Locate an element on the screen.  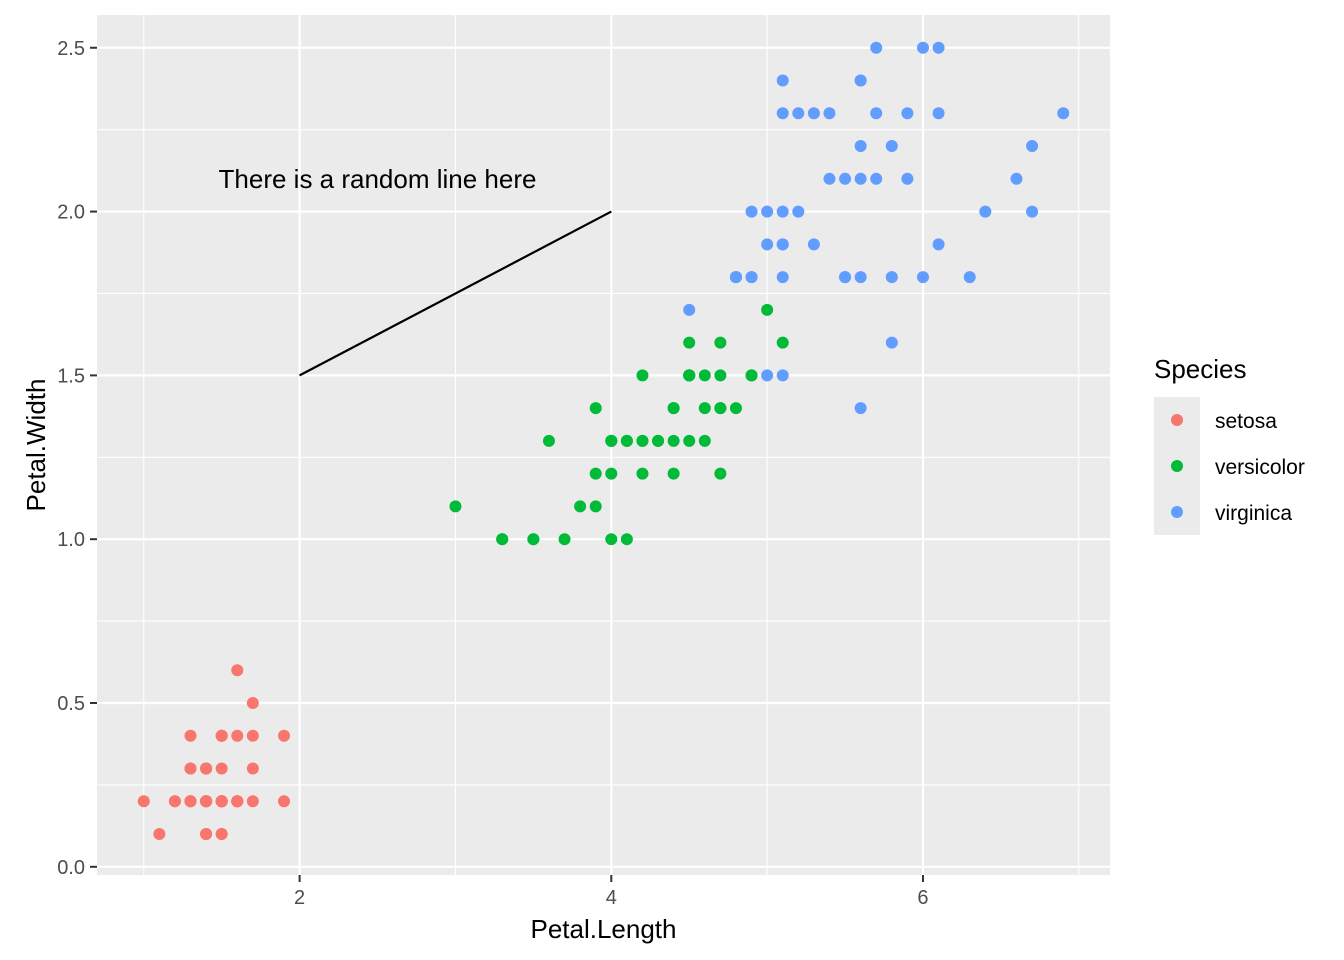
y-tick-label: 2.5 is located at coordinates (71, 49).